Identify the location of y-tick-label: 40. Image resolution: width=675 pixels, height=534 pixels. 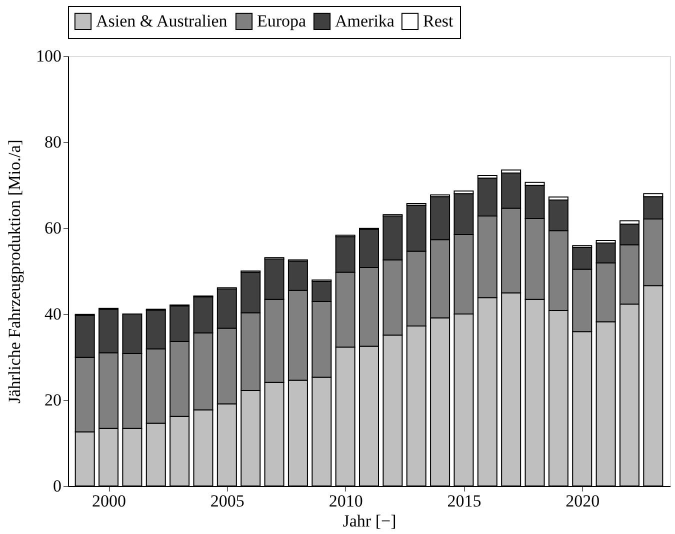
(53, 314).